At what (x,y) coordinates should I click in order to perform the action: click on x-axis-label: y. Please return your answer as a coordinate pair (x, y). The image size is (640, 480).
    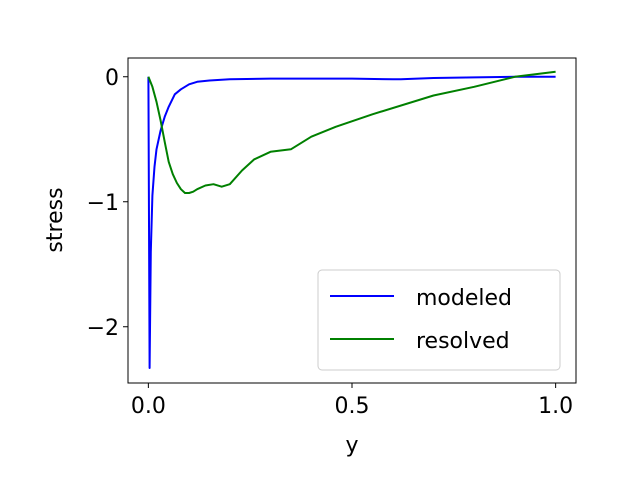
    Looking at the image, I should click on (351, 445).